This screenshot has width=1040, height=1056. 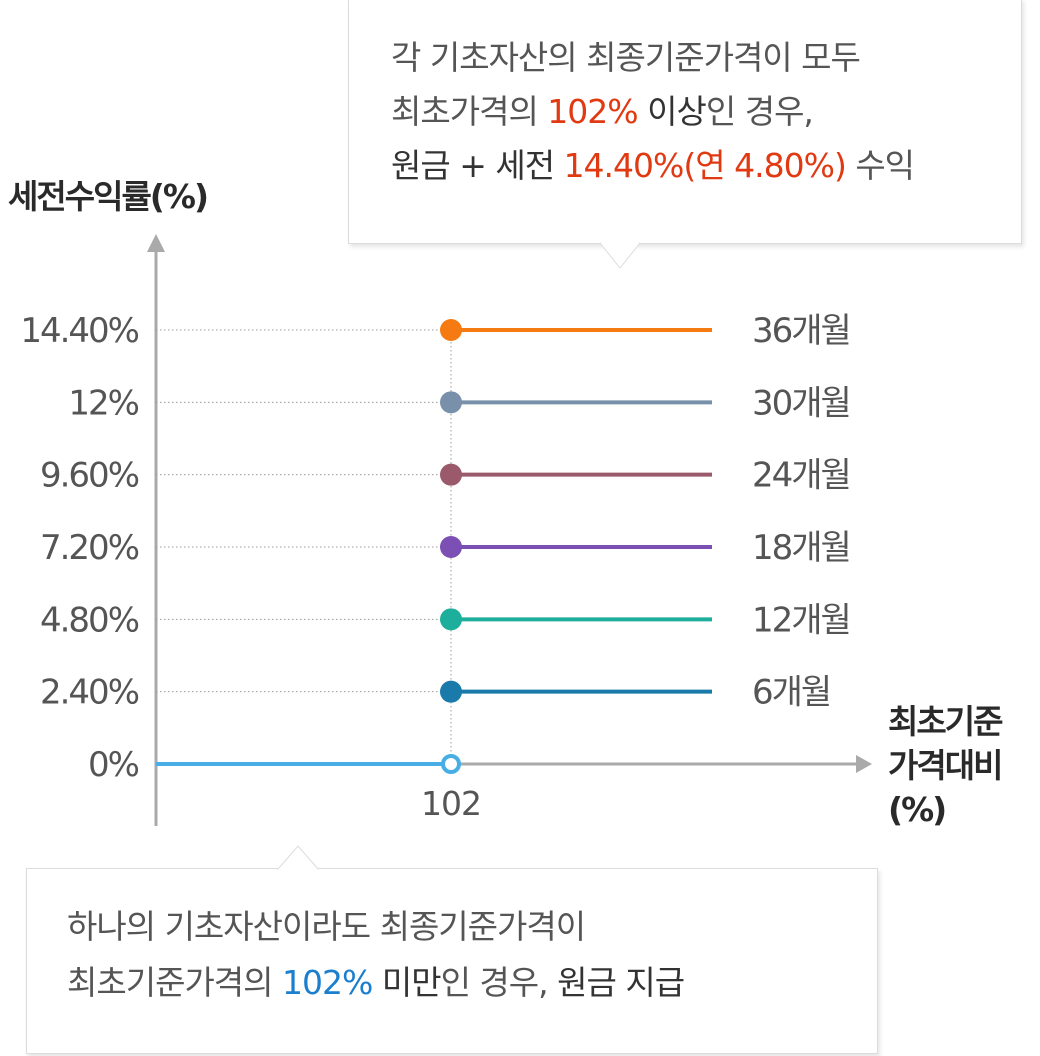 I want to click on x-axis-arrow, so click(x=864, y=764).